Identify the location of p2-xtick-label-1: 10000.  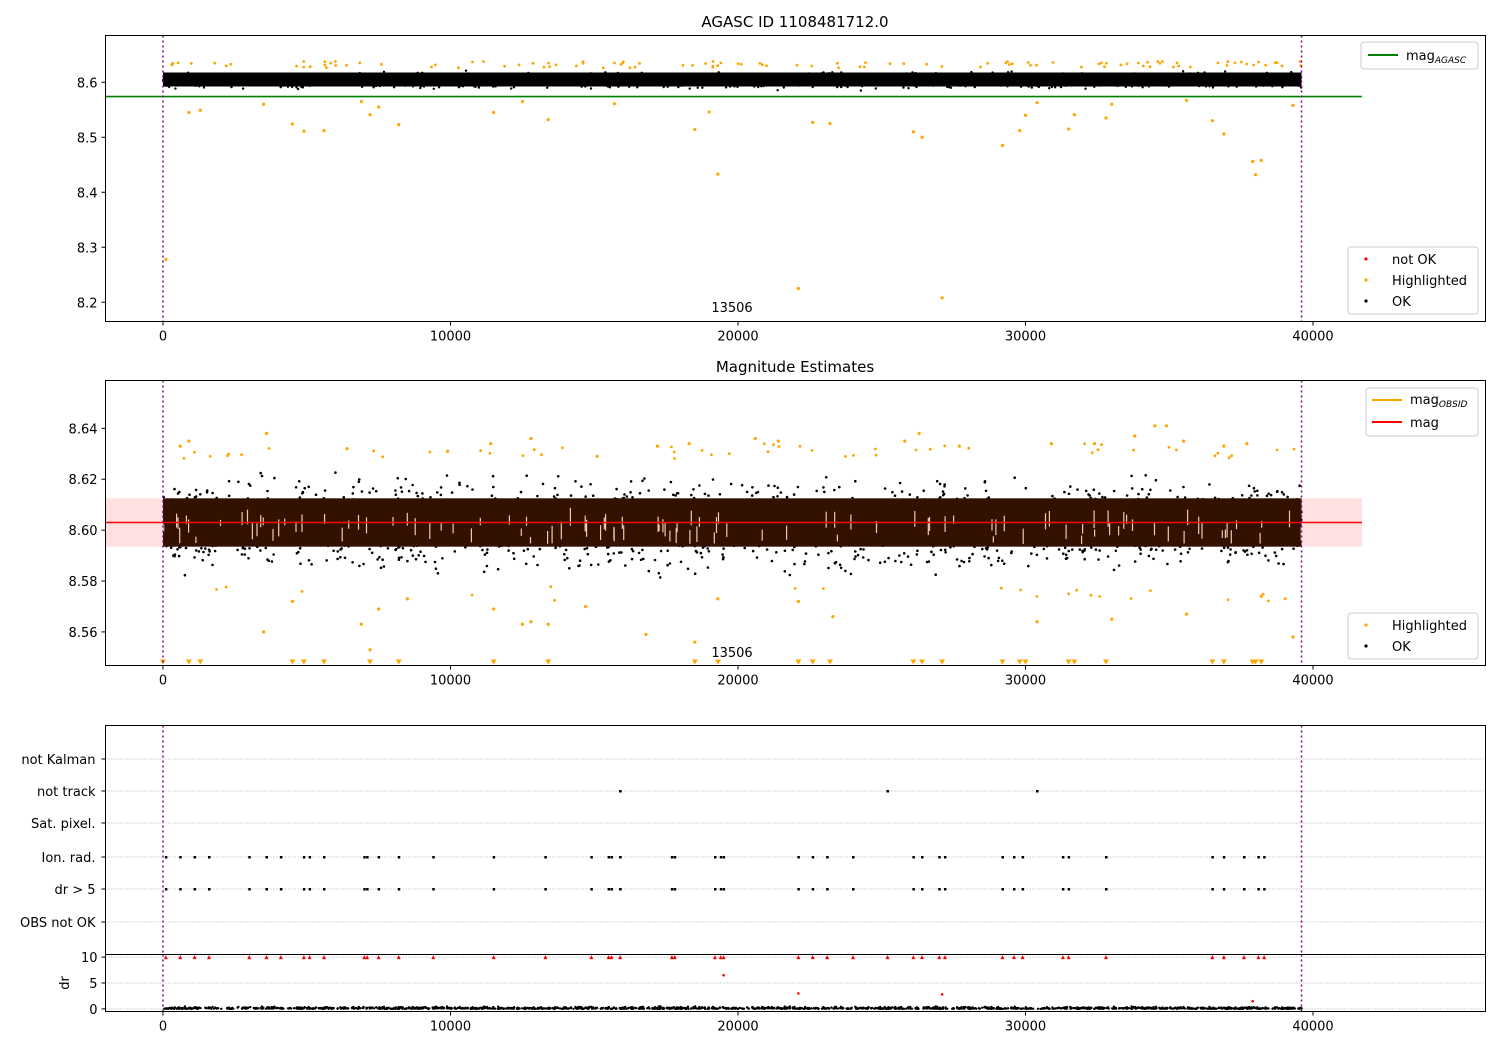
(450, 681).